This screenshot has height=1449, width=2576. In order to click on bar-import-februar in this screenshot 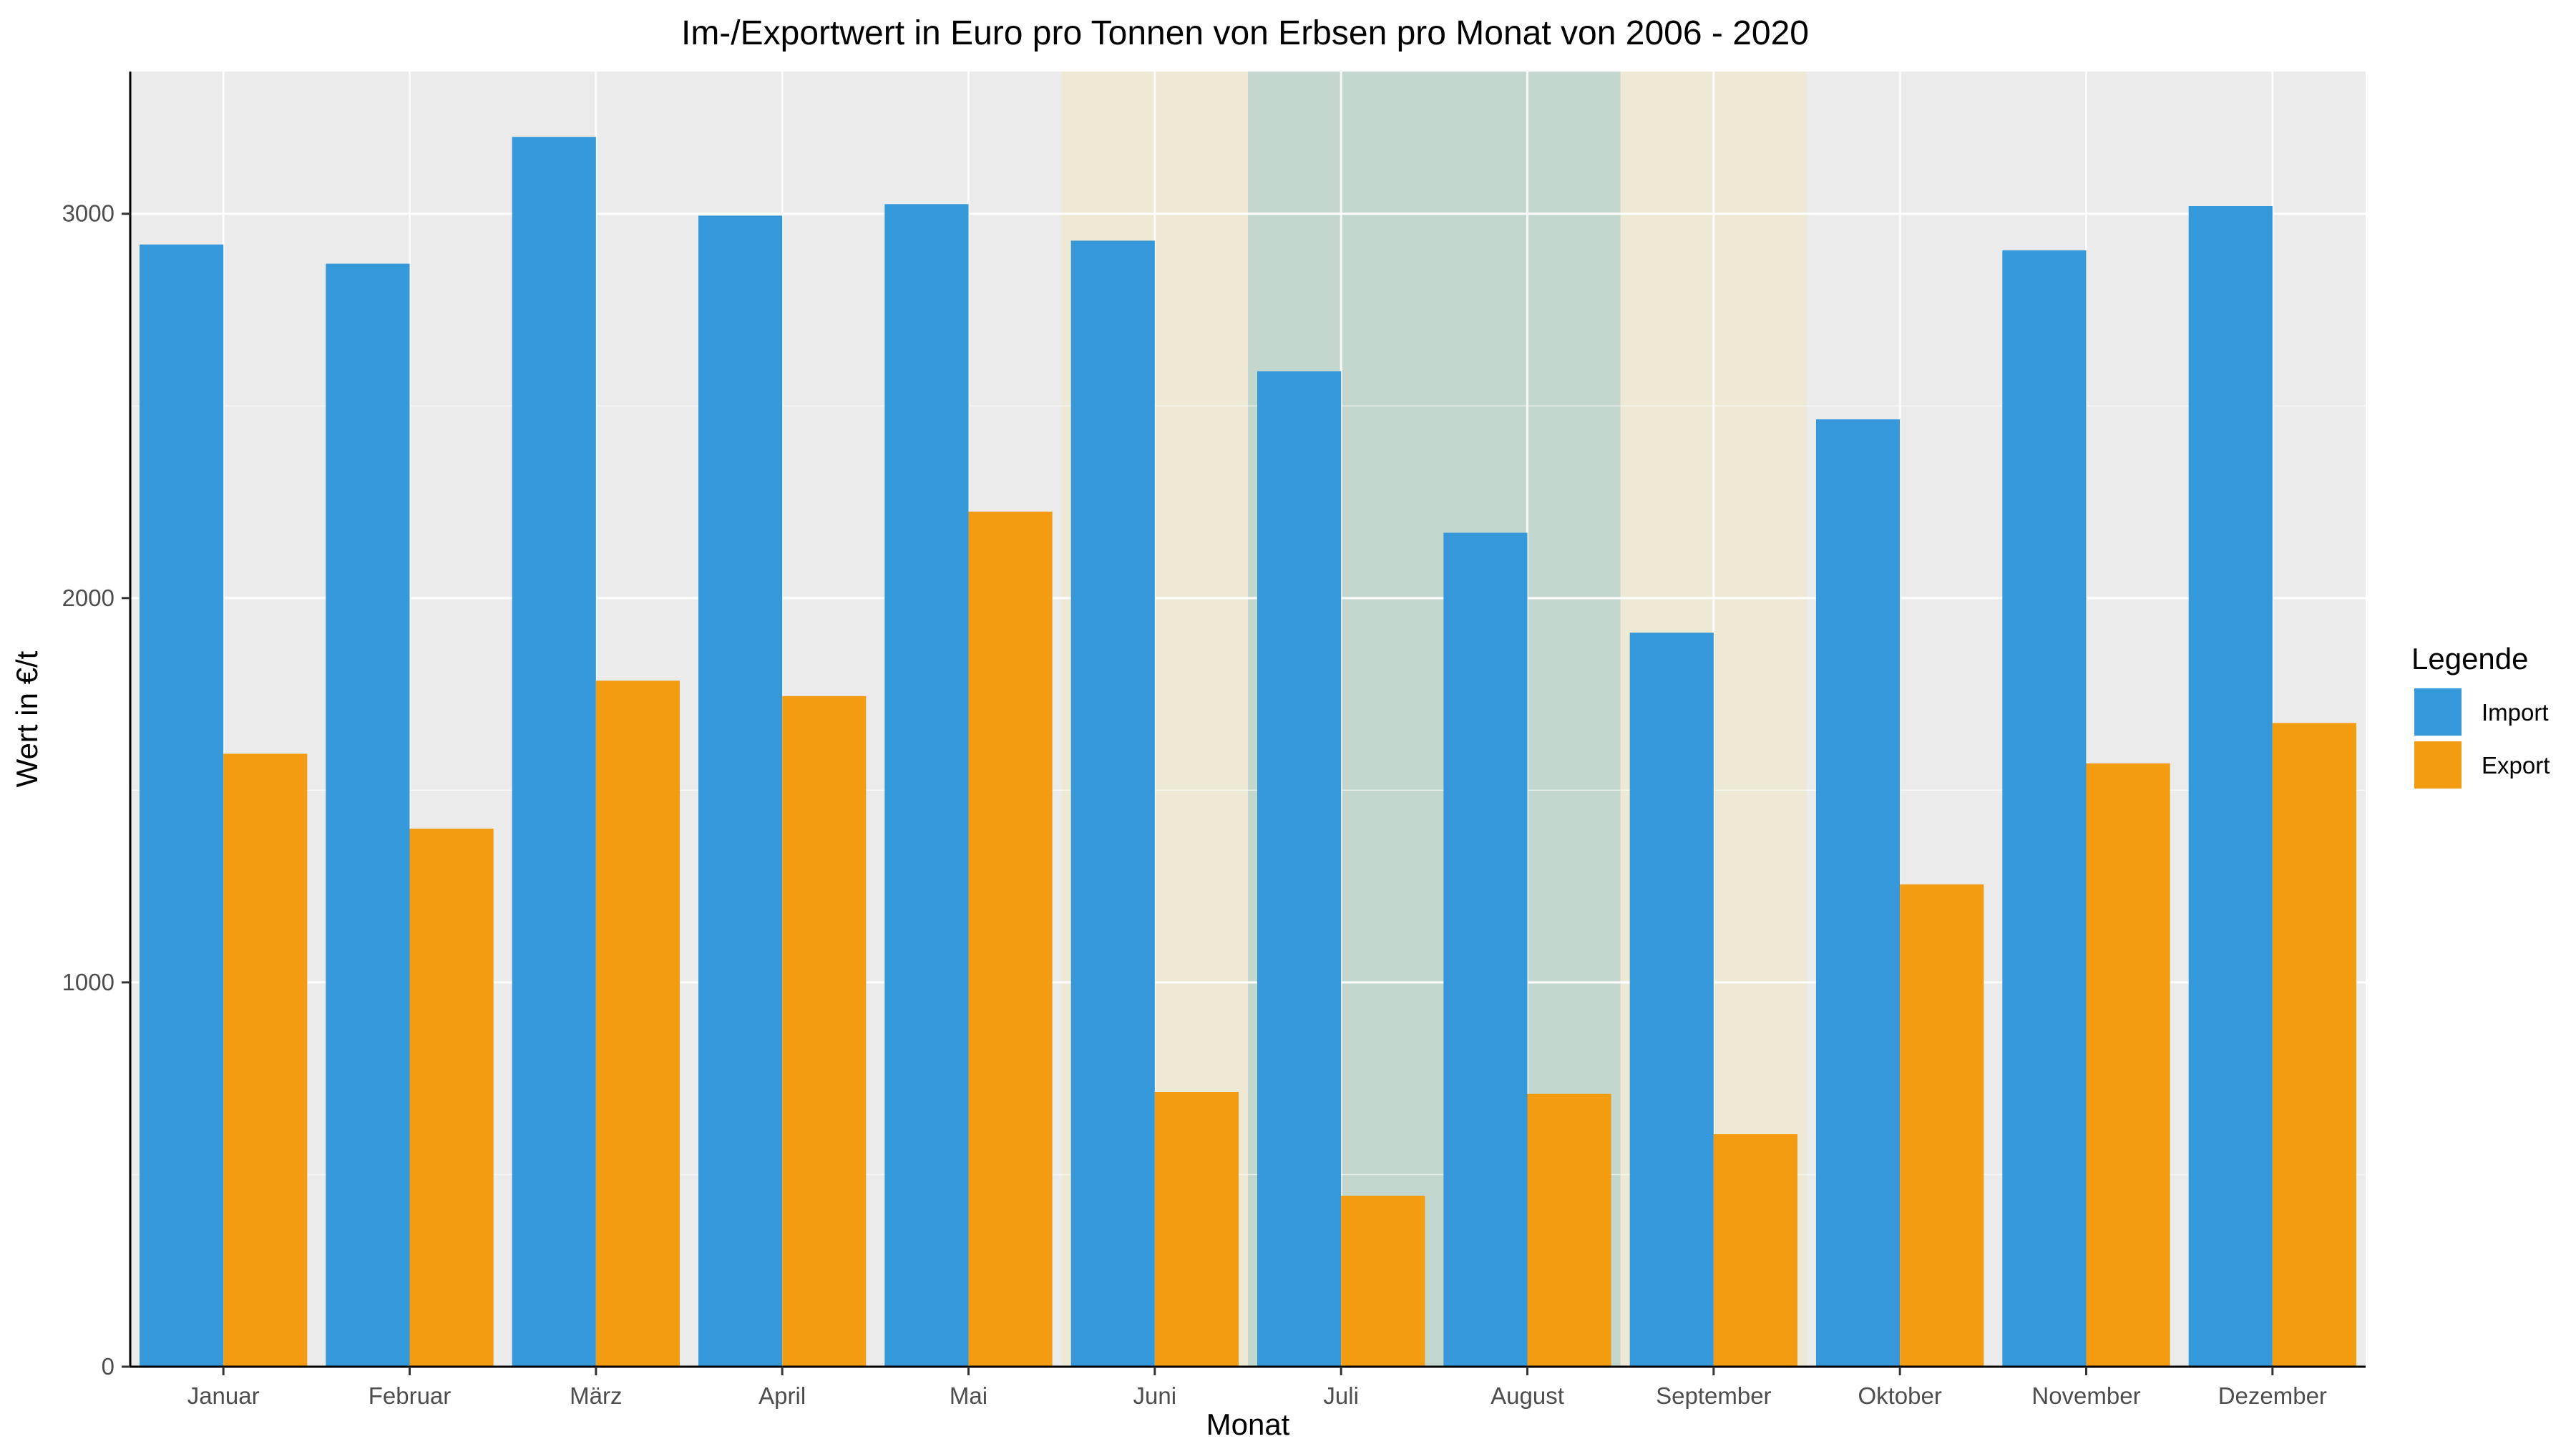, I will do `click(368, 815)`.